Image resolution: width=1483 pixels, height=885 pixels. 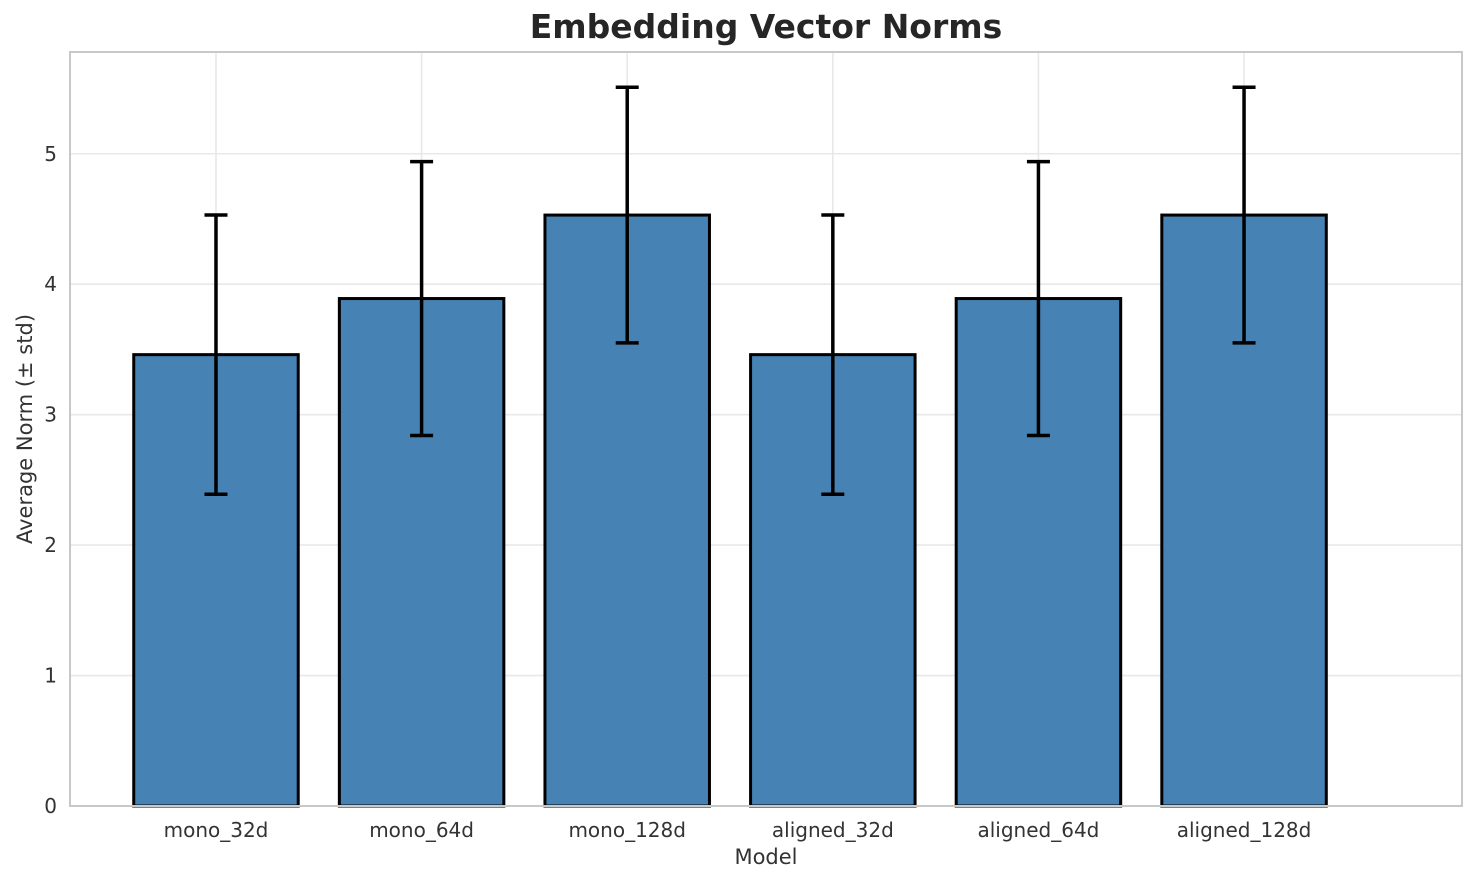 I want to click on x-tick-label: aligned_64d, so click(x=1038, y=830).